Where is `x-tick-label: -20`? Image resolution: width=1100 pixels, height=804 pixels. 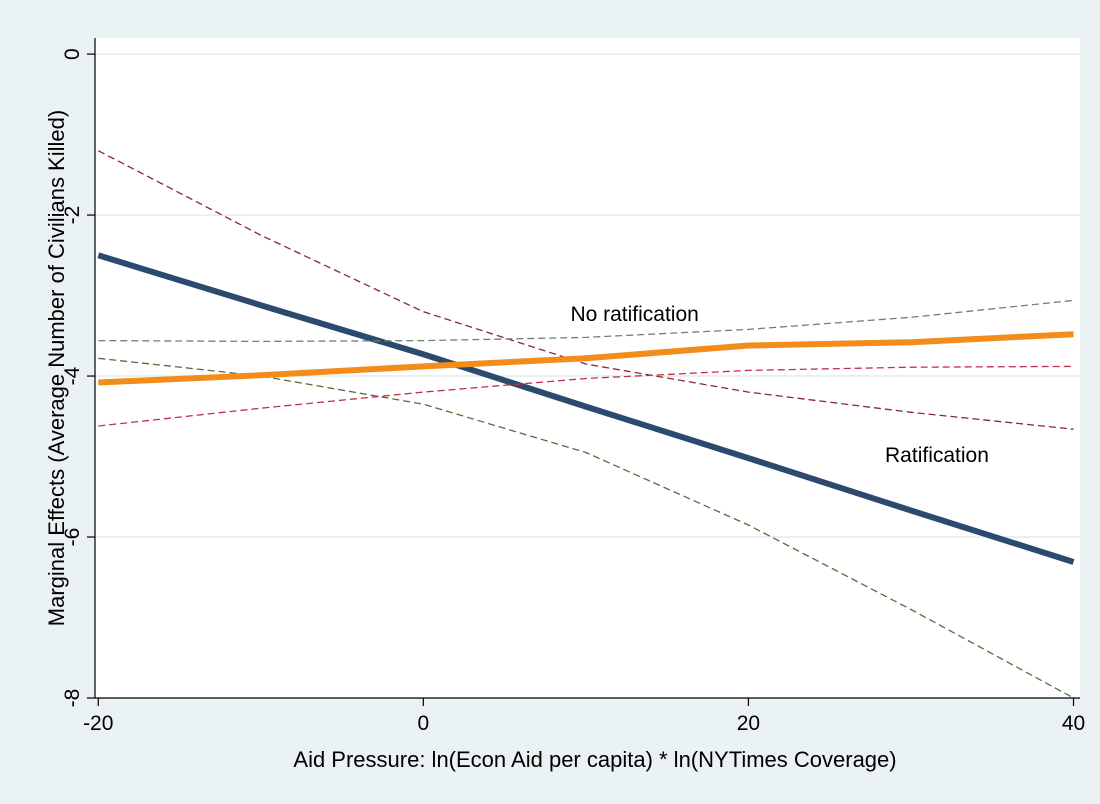 x-tick-label: -20 is located at coordinates (98, 723).